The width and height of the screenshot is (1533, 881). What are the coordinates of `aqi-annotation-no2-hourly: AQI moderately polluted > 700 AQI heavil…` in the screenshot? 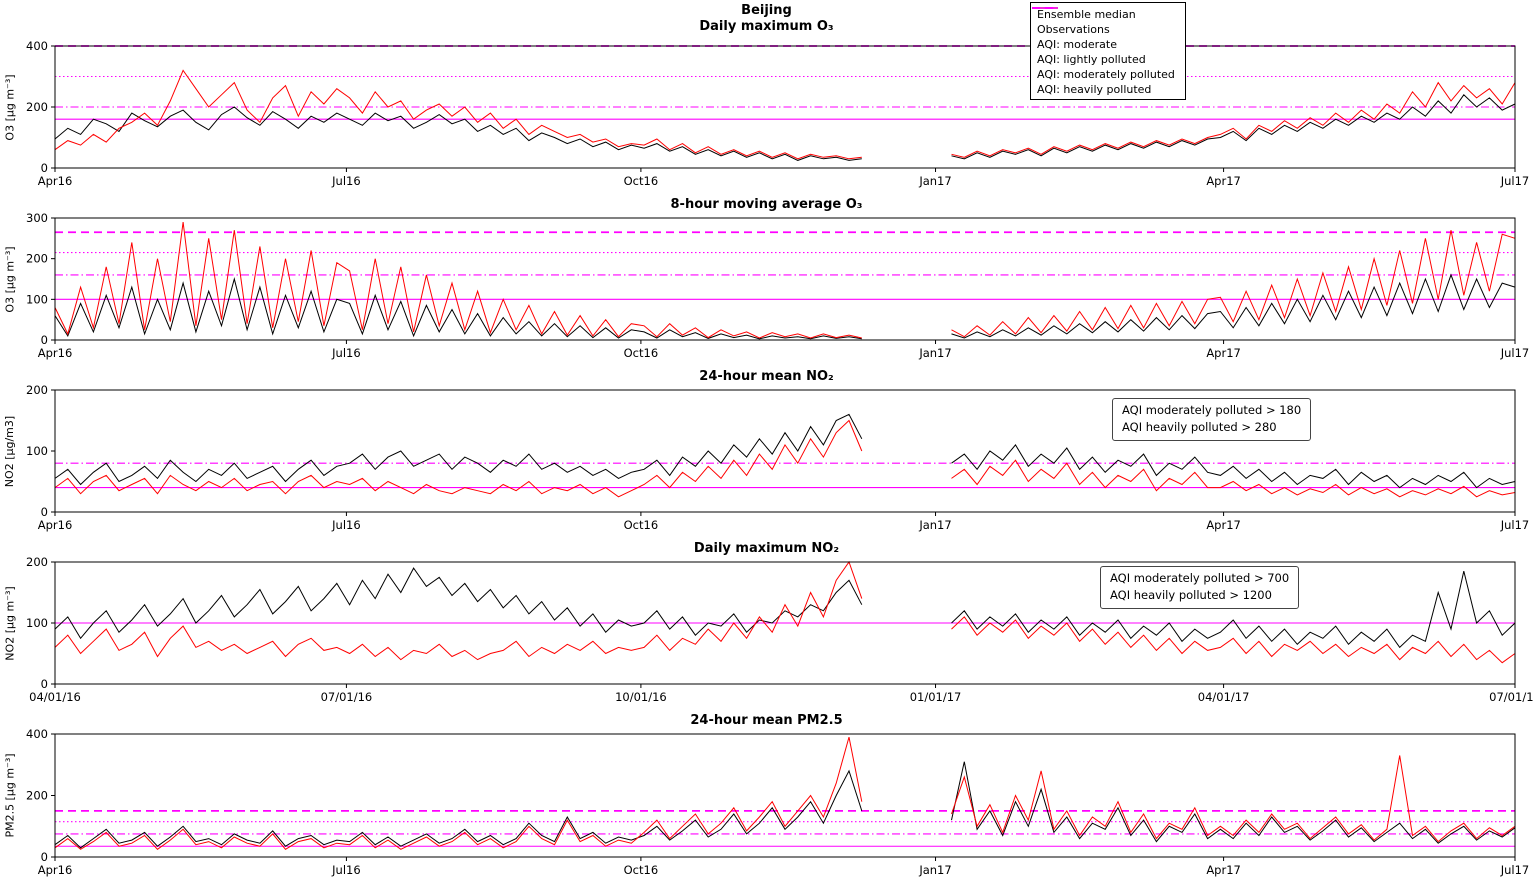 It's located at (1200, 587).